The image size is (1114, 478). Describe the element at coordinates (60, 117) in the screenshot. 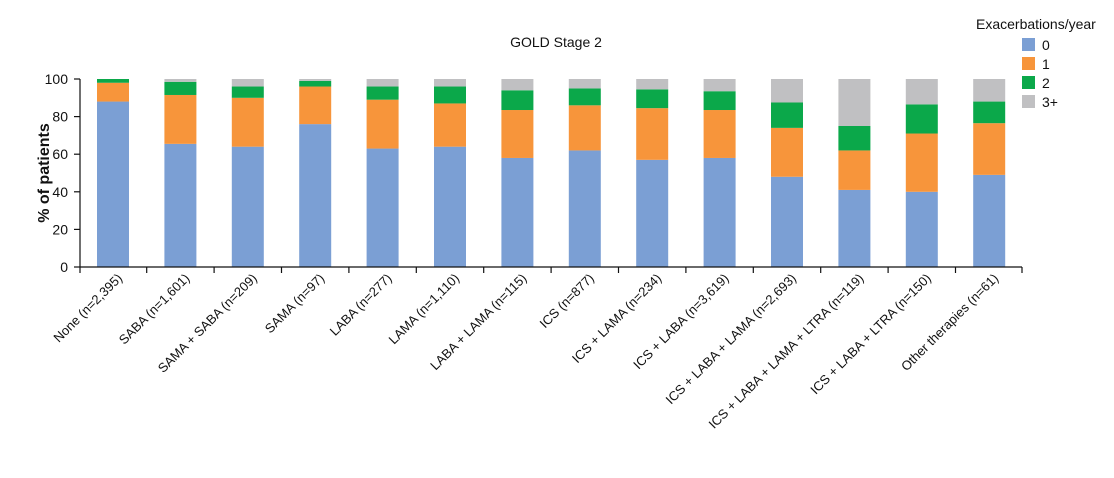

I see `y-tick-label-80: 80` at that location.